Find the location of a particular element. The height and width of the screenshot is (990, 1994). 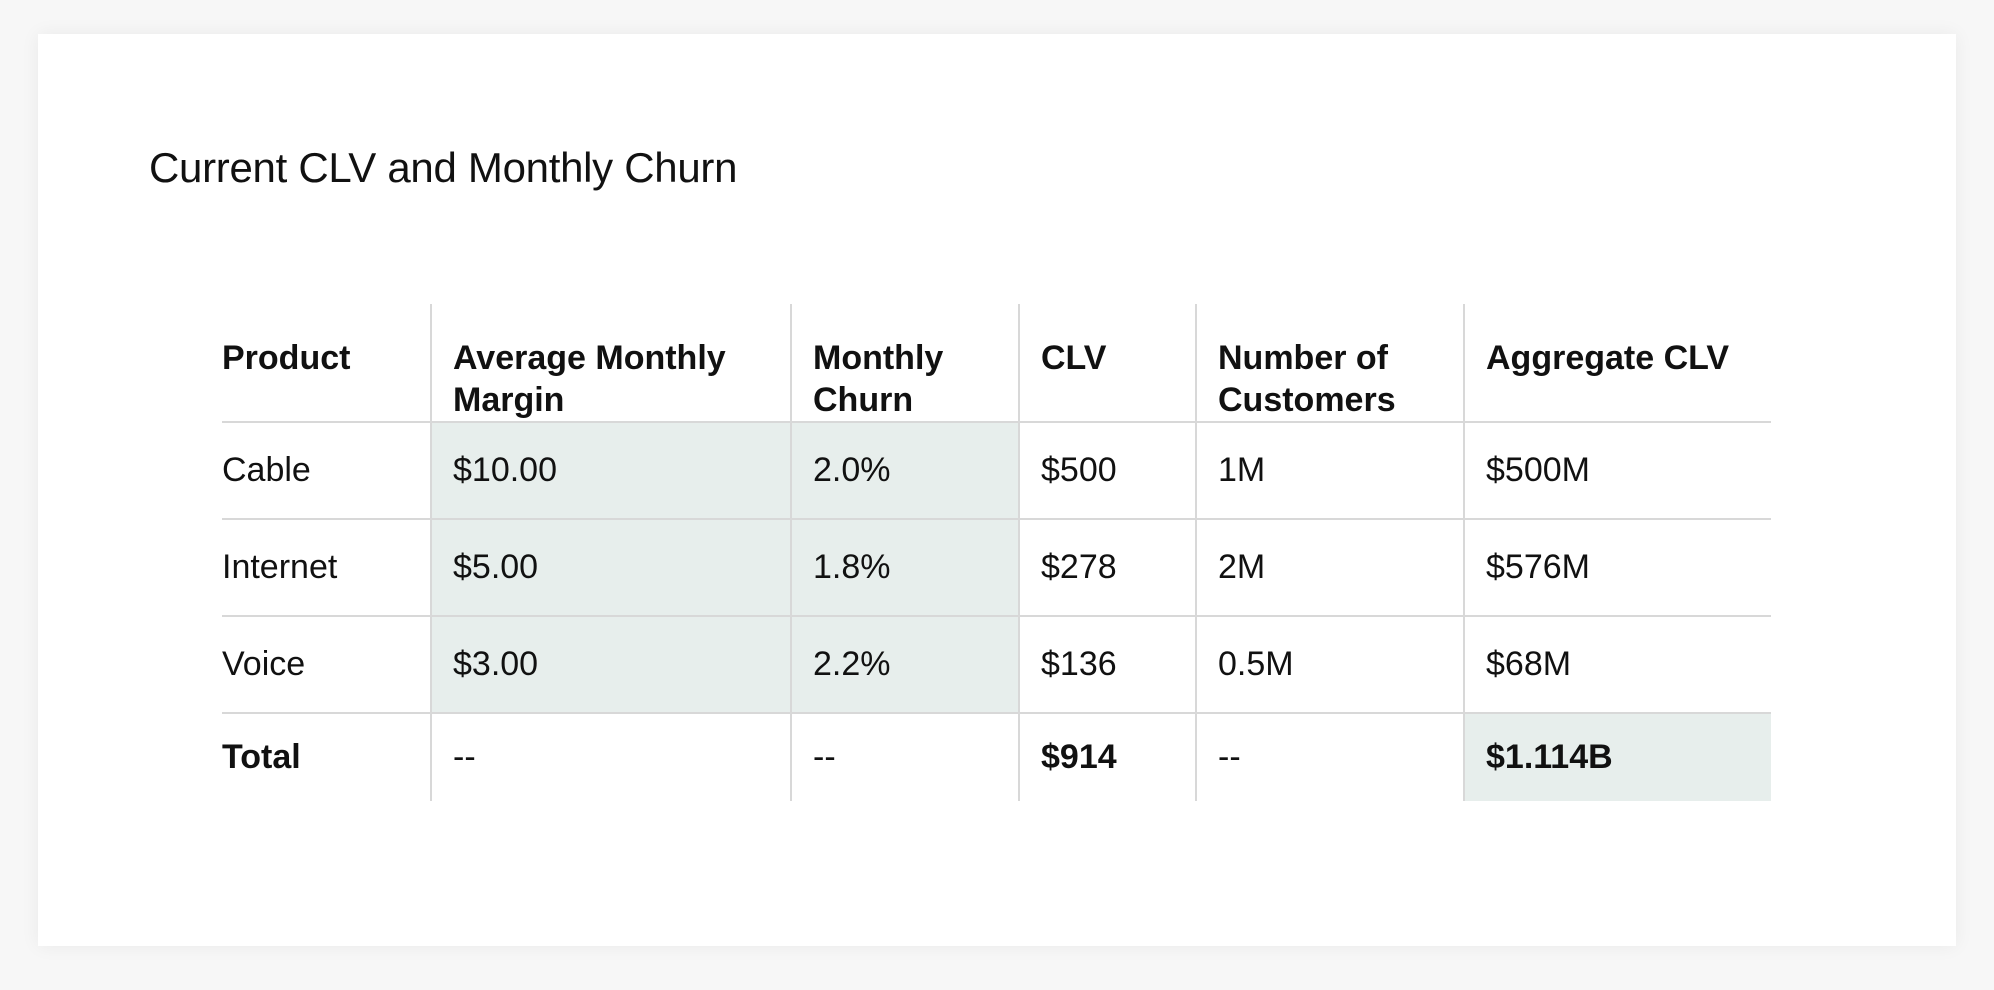

total-average-monthly-margin: -- is located at coordinates (610, 757).